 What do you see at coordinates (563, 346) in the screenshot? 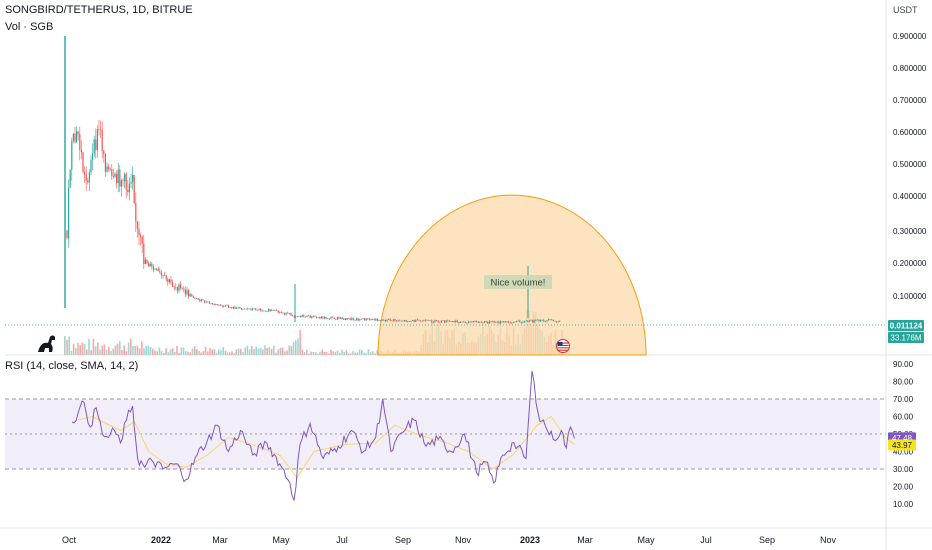
I see `us-flag-icon` at bounding box center [563, 346].